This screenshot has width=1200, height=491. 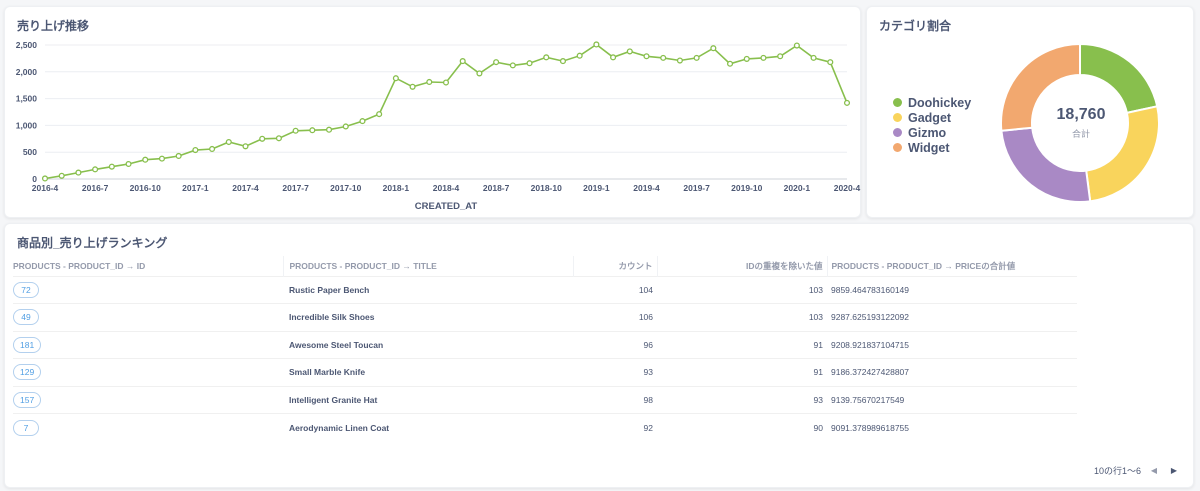 What do you see at coordinates (952, 399) in the screenshot?
I see `price-sum-cell: 9139.75670217549` at bounding box center [952, 399].